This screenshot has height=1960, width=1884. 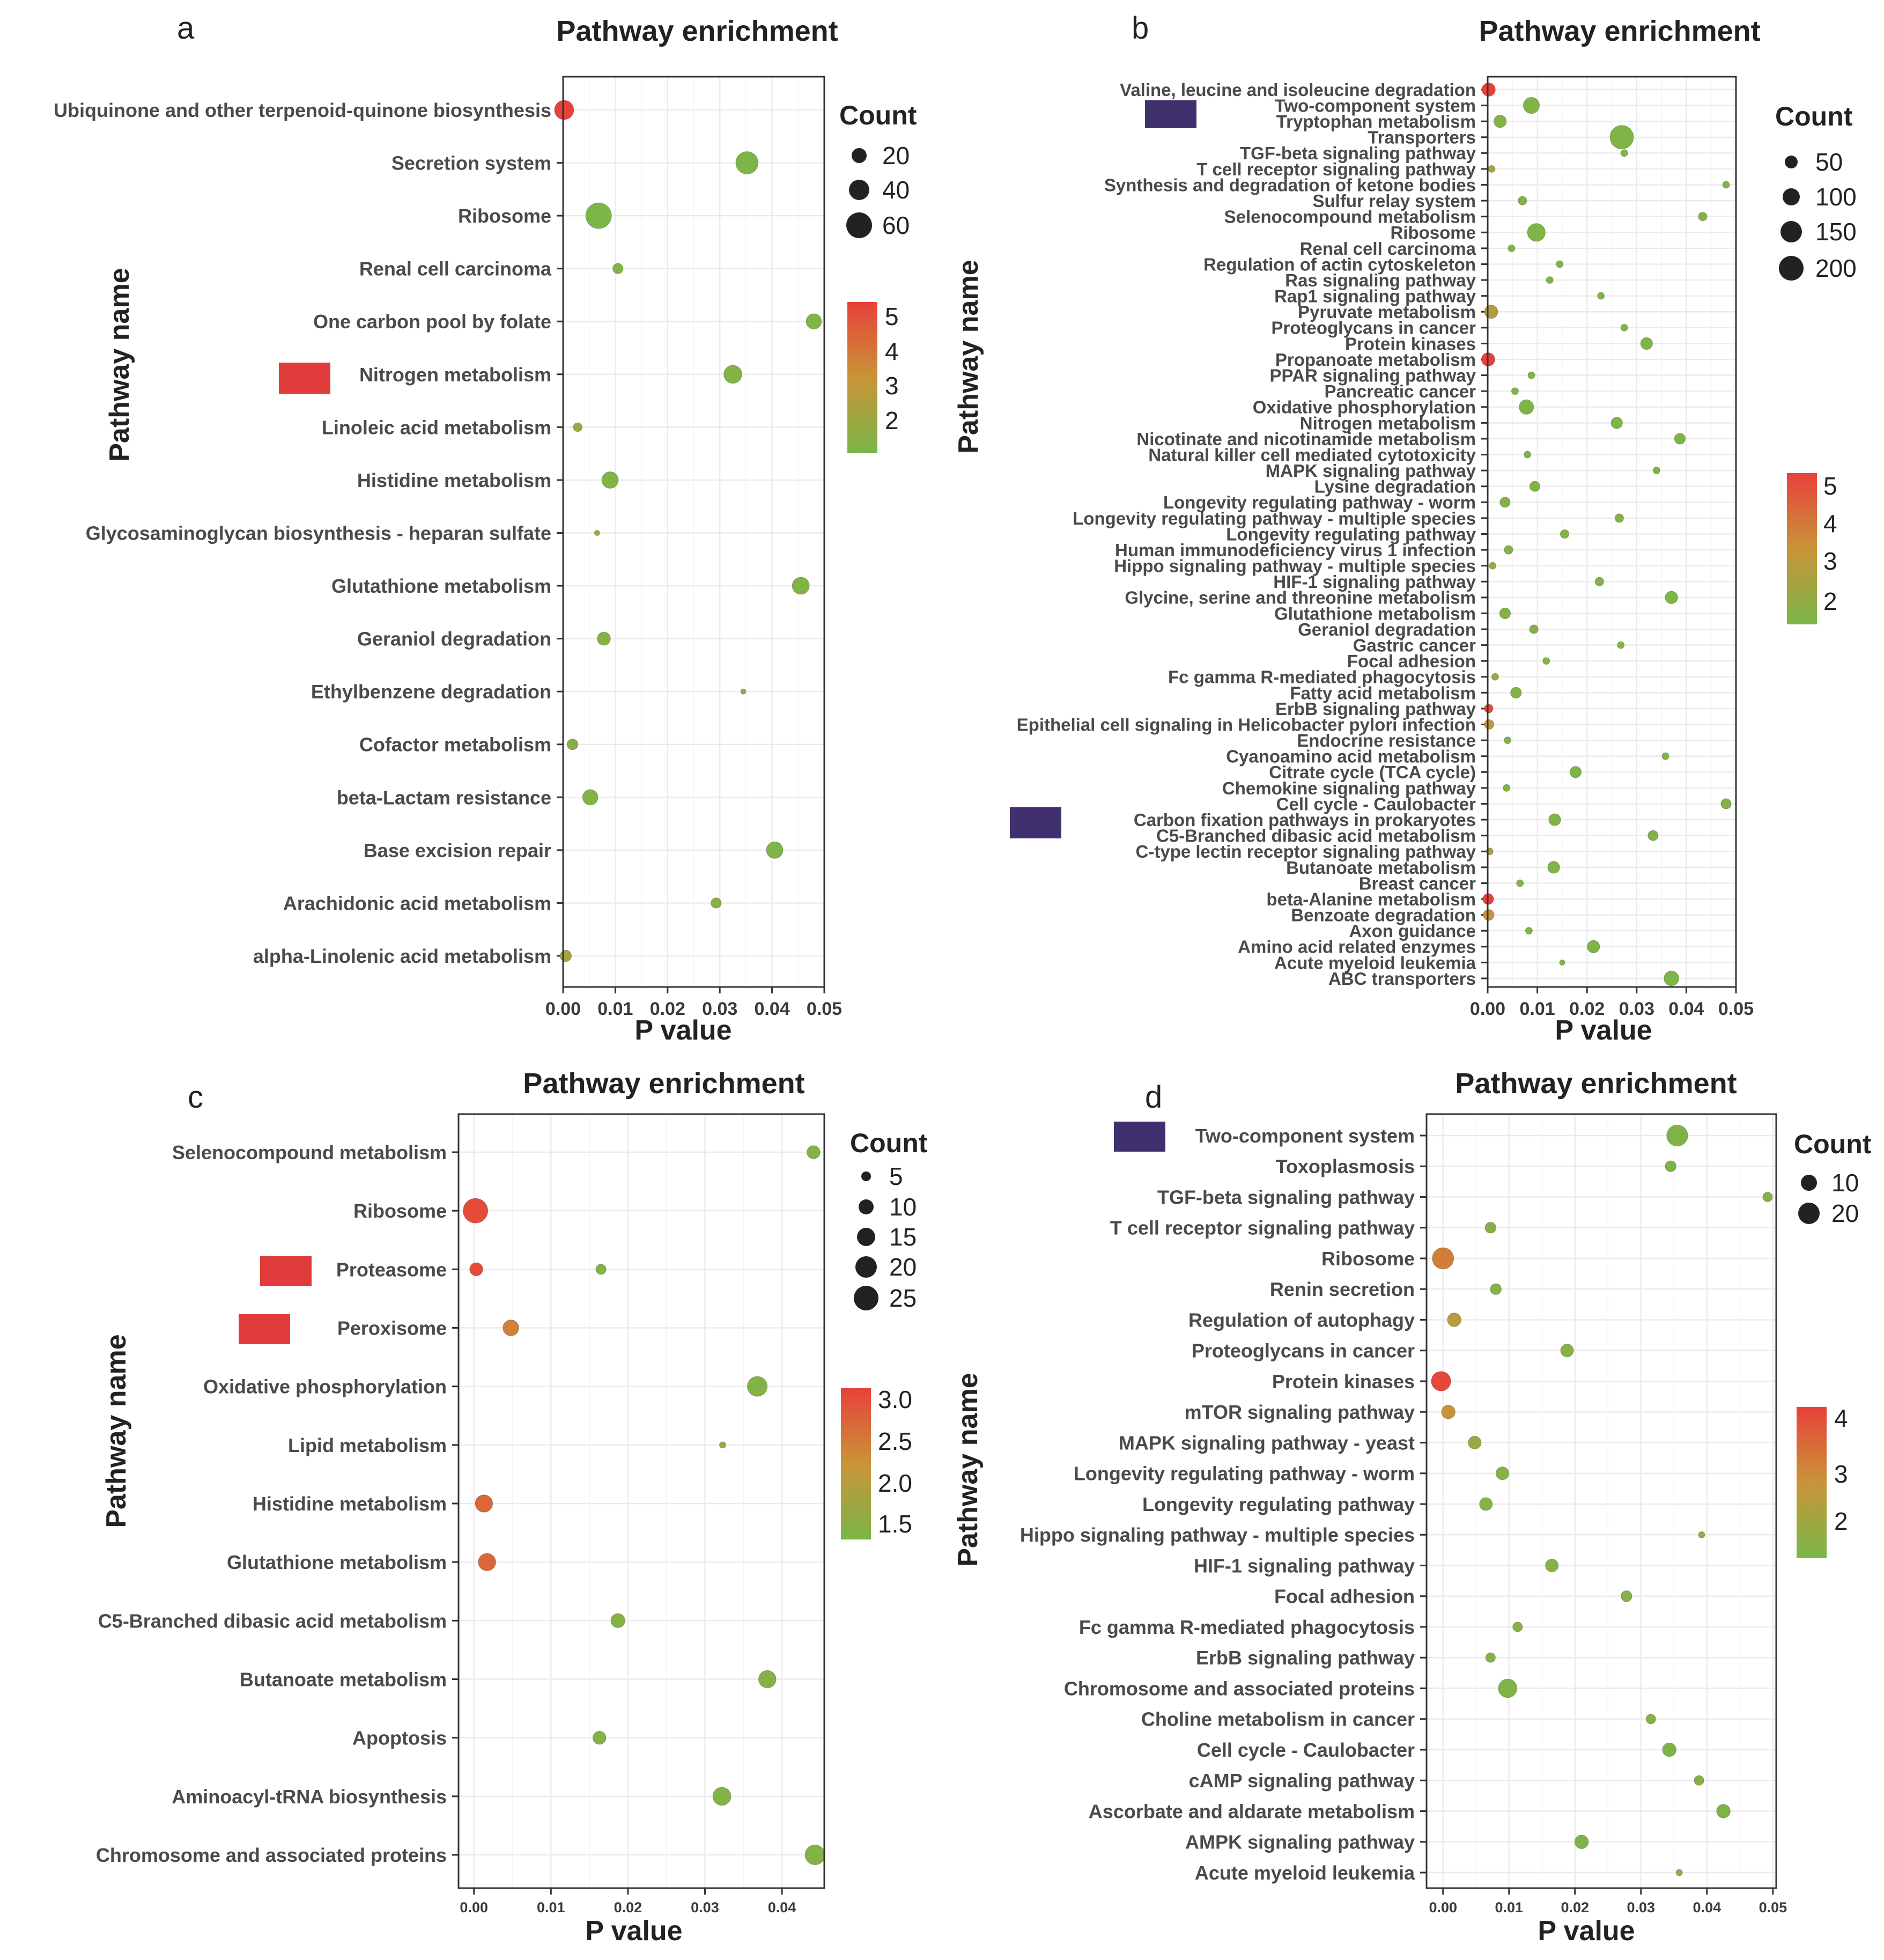 I want to click on panel-a-count-legend: Count 20 40 60, so click(x=878, y=169).